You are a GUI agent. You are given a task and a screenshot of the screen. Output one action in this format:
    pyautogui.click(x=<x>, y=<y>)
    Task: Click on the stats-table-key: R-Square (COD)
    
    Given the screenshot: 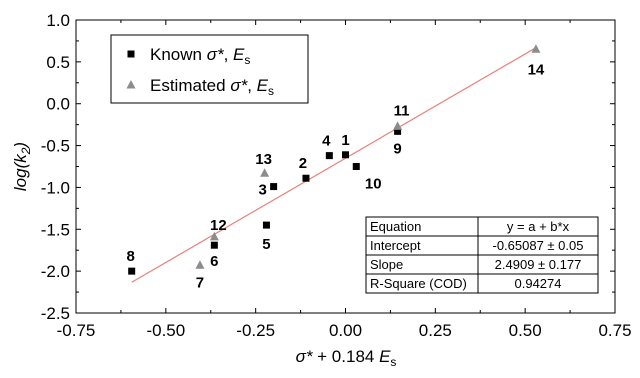 What is the action you would take?
    pyautogui.click(x=418, y=283)
    